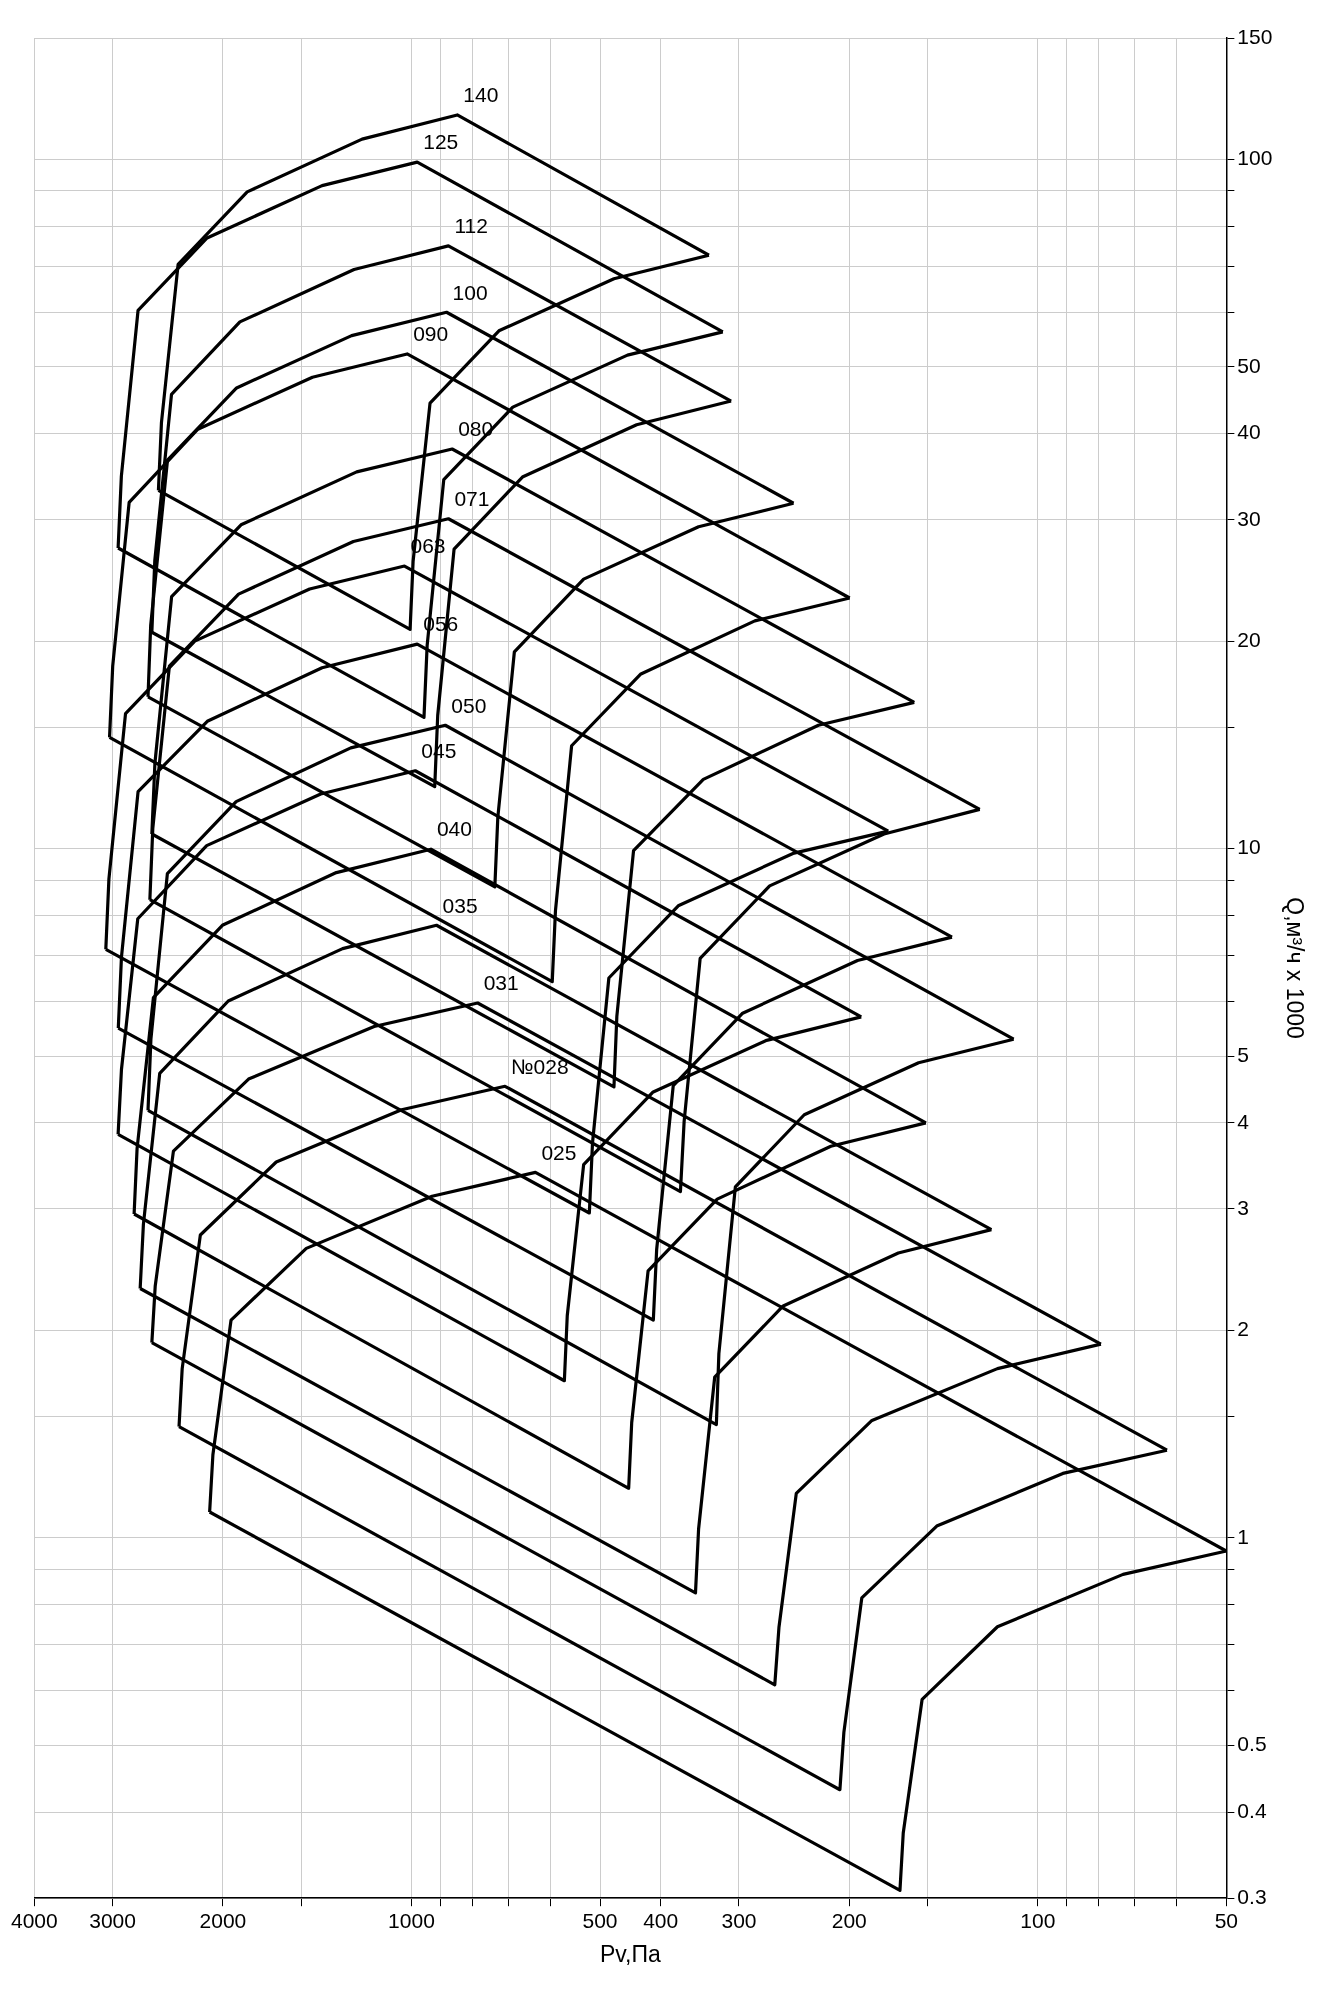  I want to click on series-label: 100, so click(470, 292).